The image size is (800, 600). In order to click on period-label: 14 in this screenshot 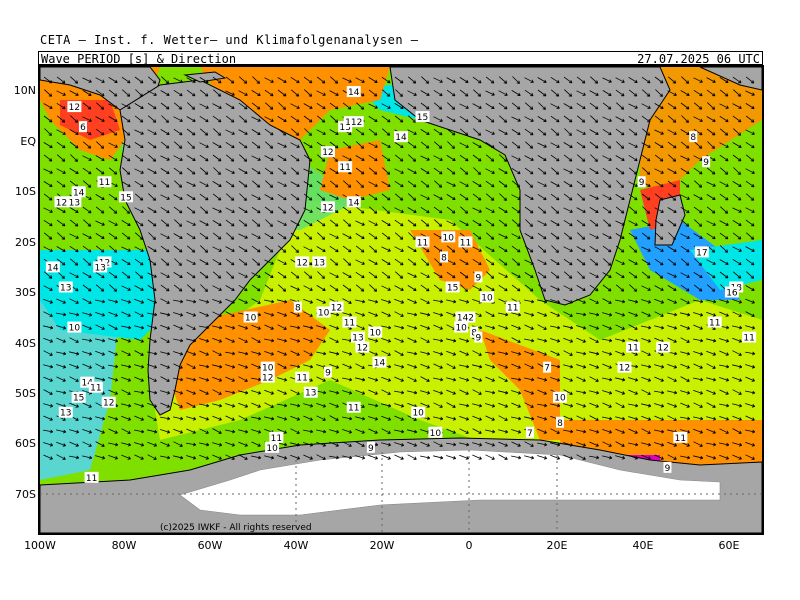, I will do `click(380, 364)`.